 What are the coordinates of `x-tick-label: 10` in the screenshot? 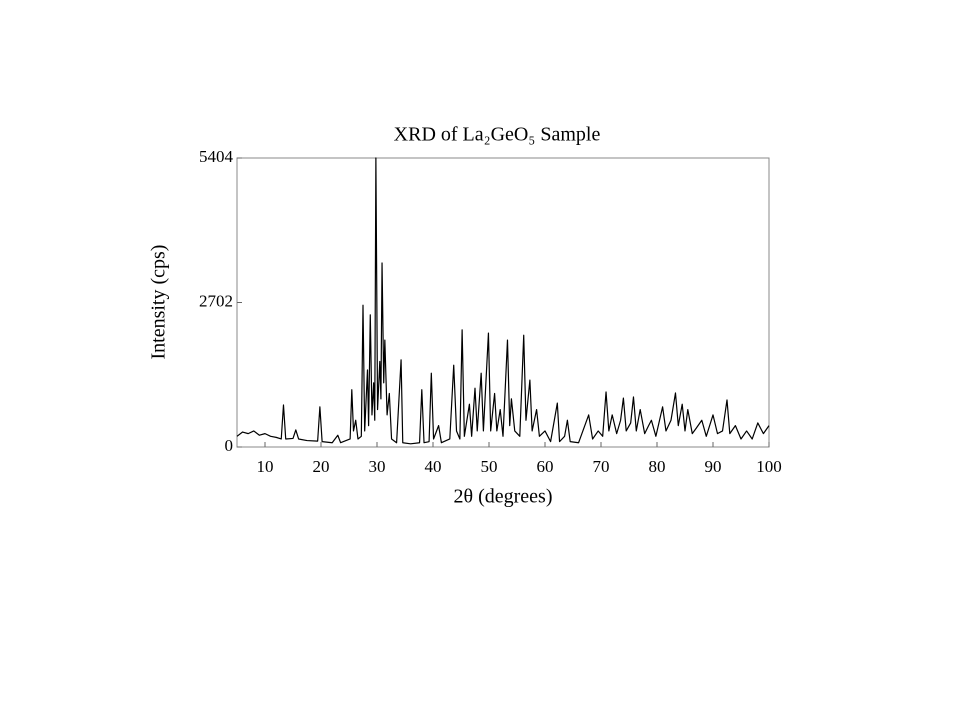 It's located at (265, 466).